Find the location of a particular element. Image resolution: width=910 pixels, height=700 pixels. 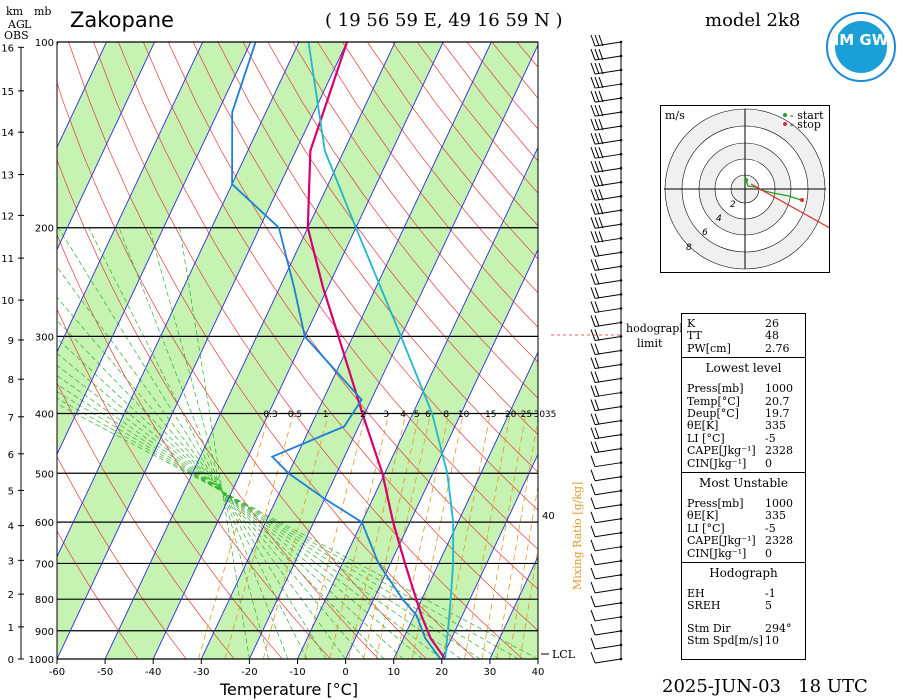

pressure-tick-label: 1000 is located at coordinates (41, 660).